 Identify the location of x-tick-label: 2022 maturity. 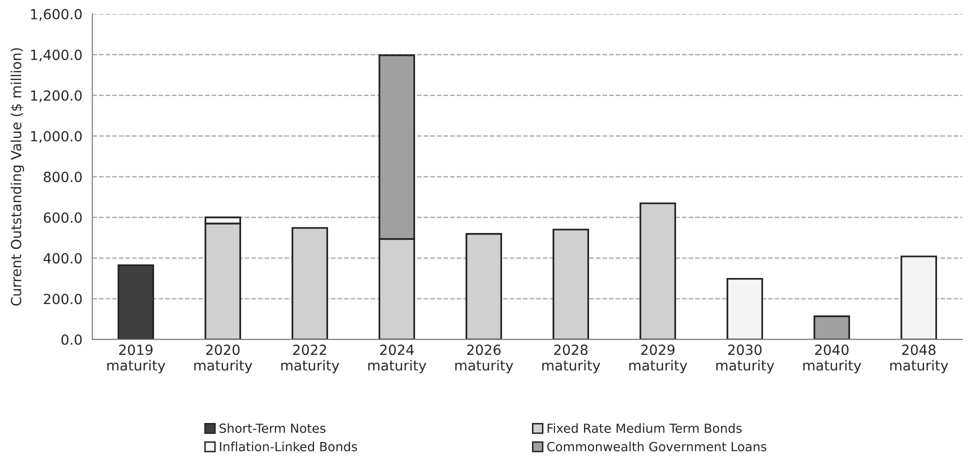
(310, 359).